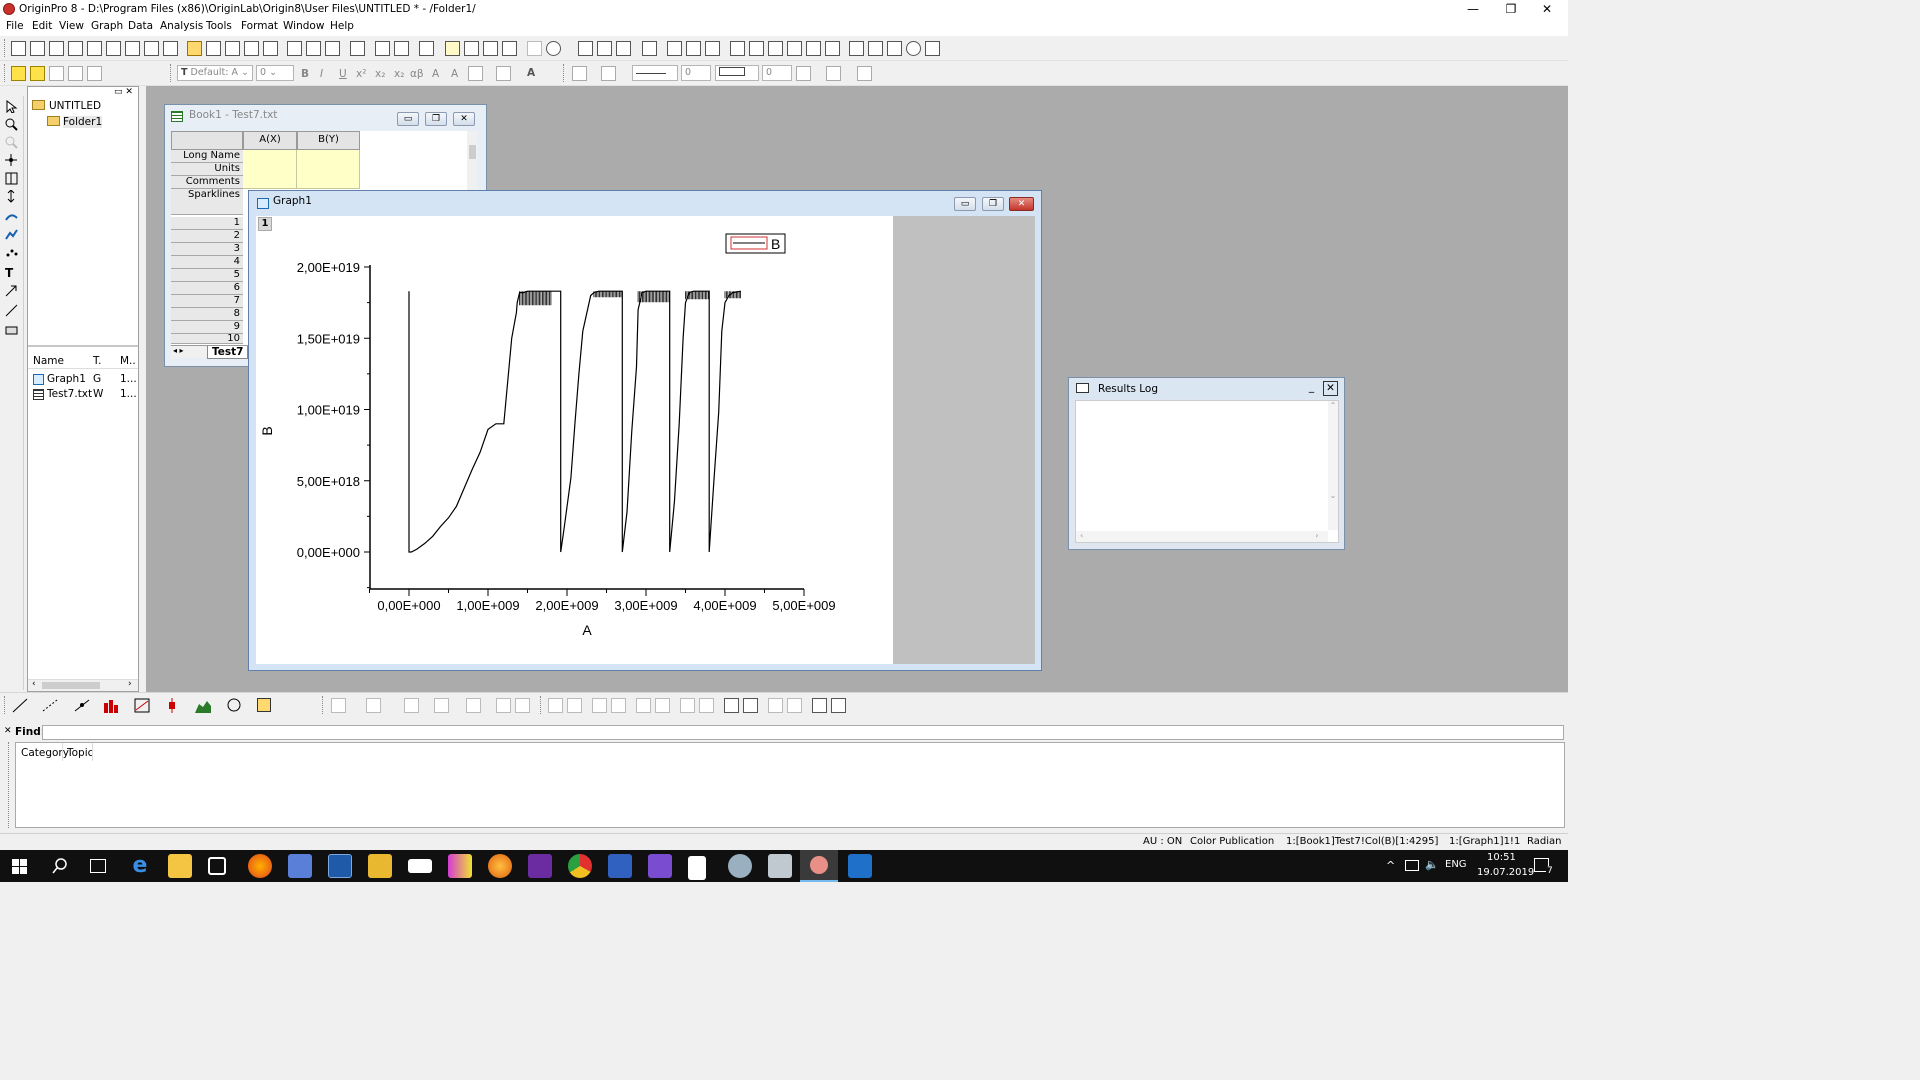  I want to click on menu-help: Help, so click(342, 26).